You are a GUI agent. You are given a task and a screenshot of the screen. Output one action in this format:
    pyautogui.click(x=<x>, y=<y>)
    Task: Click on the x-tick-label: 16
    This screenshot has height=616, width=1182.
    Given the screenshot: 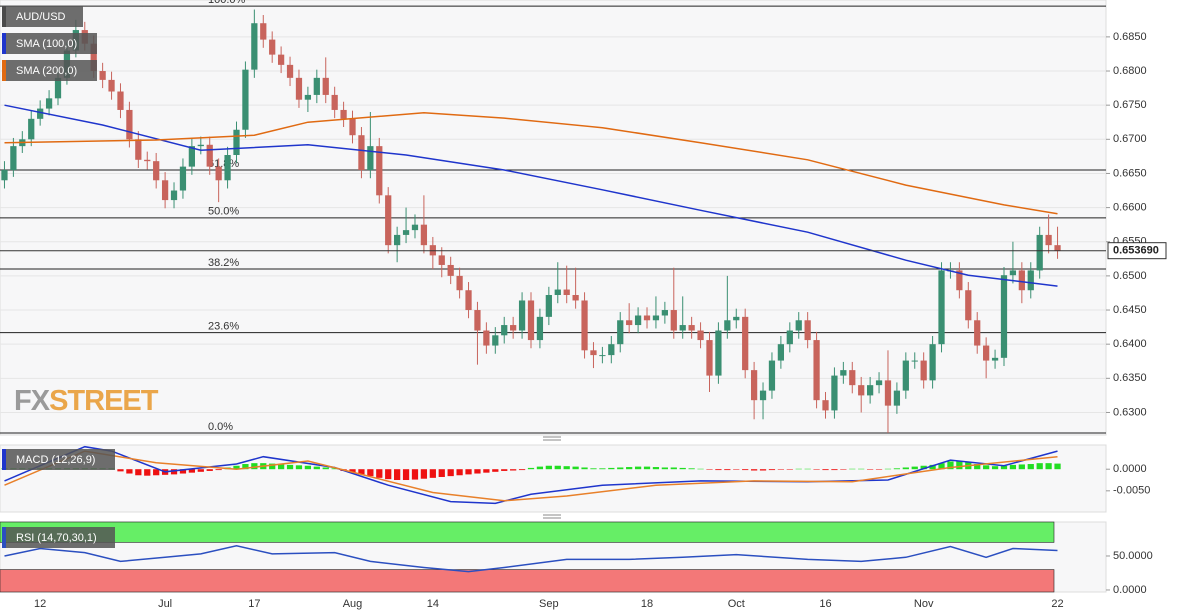 What is the action you would take?
    pyautogui.click(x=825, y=604)
    